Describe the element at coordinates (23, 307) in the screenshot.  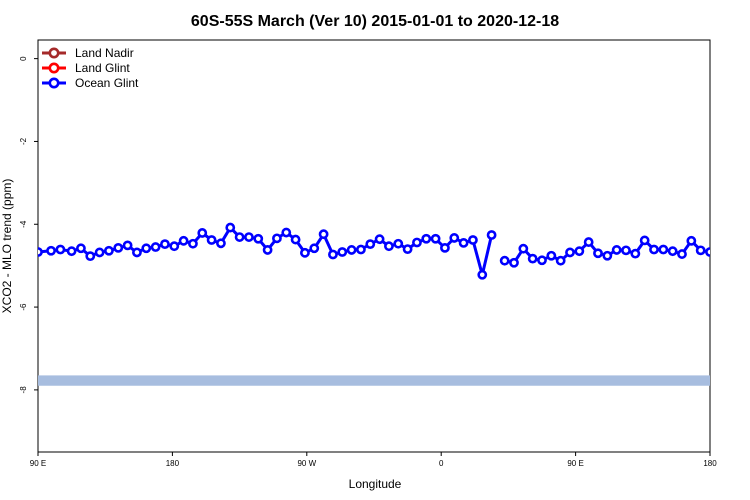
I see `y-tick-label: -6` at that location.